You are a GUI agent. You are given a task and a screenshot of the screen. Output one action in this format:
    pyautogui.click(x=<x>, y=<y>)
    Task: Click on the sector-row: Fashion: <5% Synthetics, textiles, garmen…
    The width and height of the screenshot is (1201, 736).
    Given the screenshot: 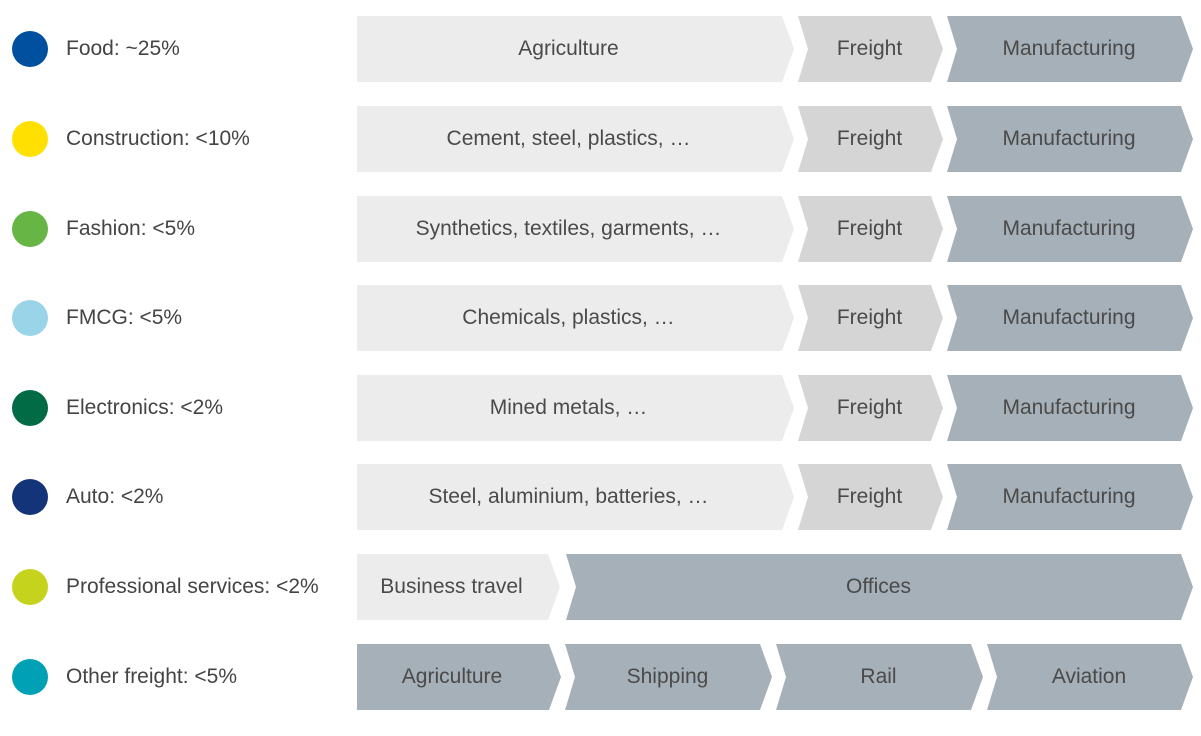 What is the action you would take?
    pyautogui.click(x=600, y=229)
    